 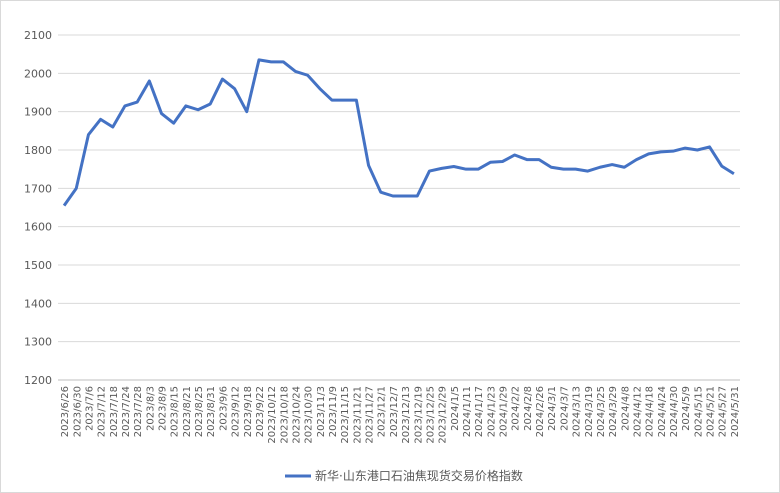 What do you see at coordinates (38, 188) in the screenshot?
I see `y-tick-label: 1700` at bounding box center [38, 188].